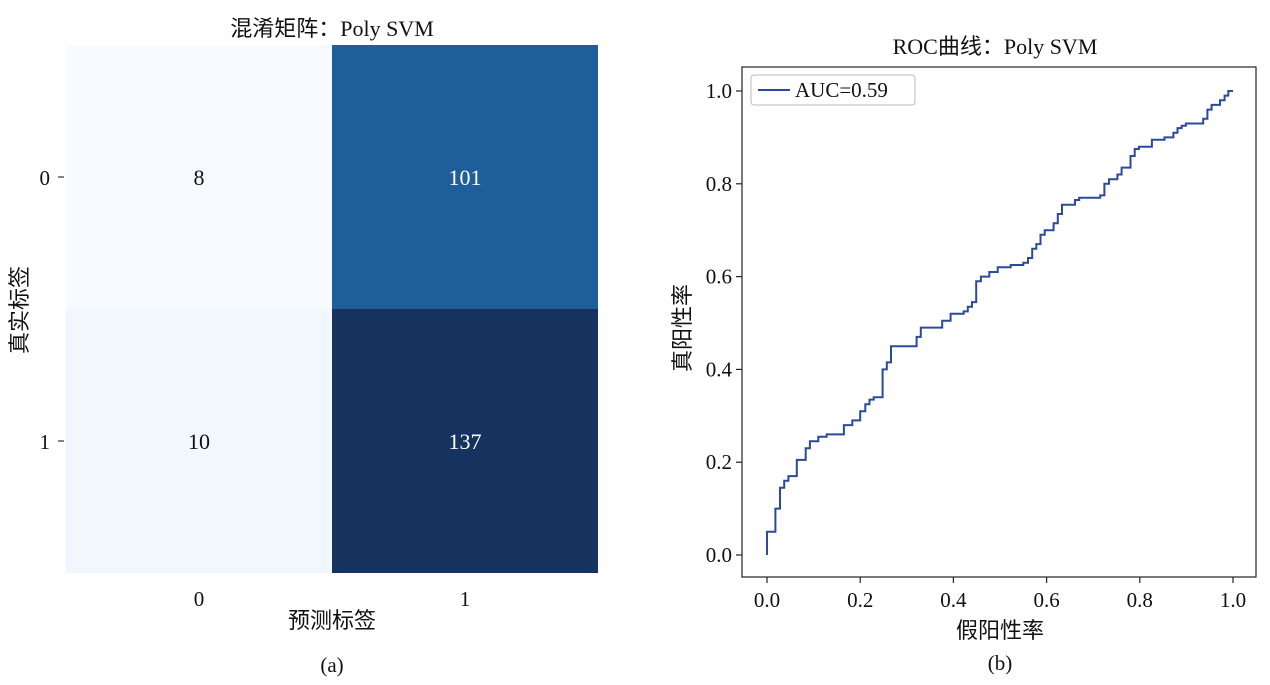  What do you see at coordinates (767, 600) in the screenshot?
I see `roc-x-tick-0: 0.0` at bounding box center [767, 600].